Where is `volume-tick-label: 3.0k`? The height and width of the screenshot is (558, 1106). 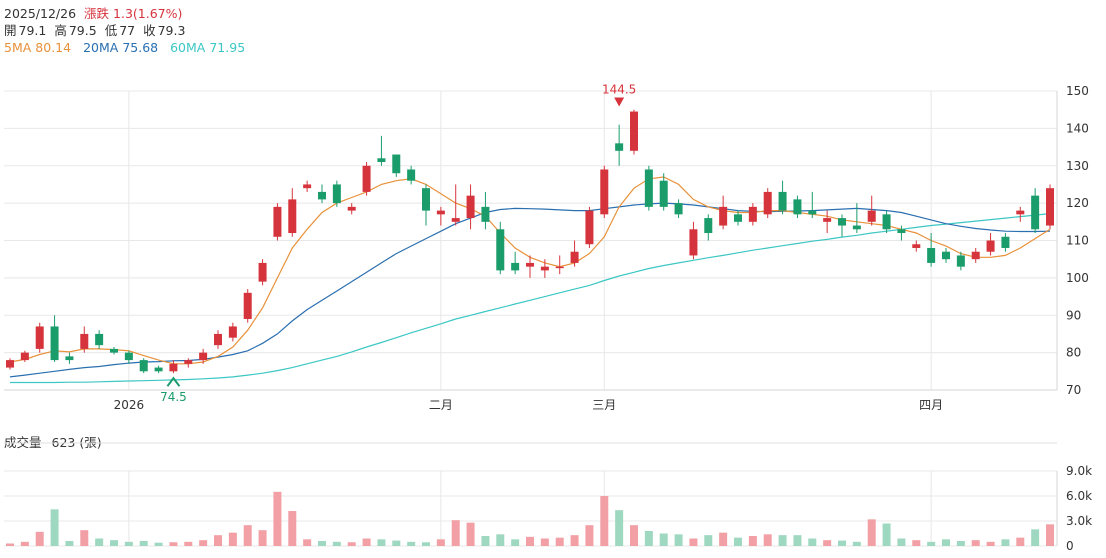 volume-tick-label: 3.0k is located at coordinates (1079, 521).